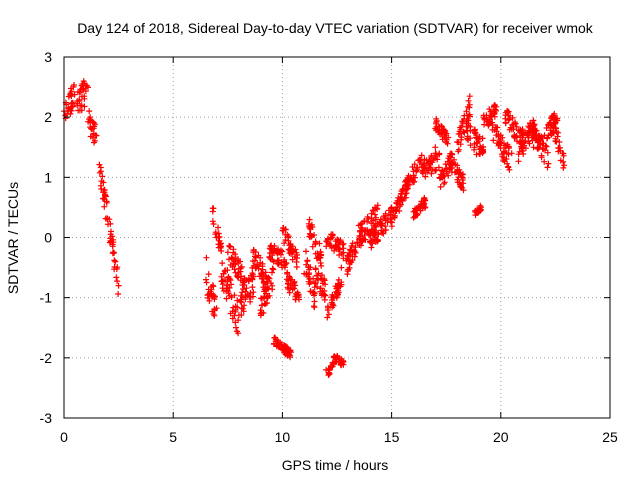  I want to click on x-tick-label: 0, so click(64, 437).